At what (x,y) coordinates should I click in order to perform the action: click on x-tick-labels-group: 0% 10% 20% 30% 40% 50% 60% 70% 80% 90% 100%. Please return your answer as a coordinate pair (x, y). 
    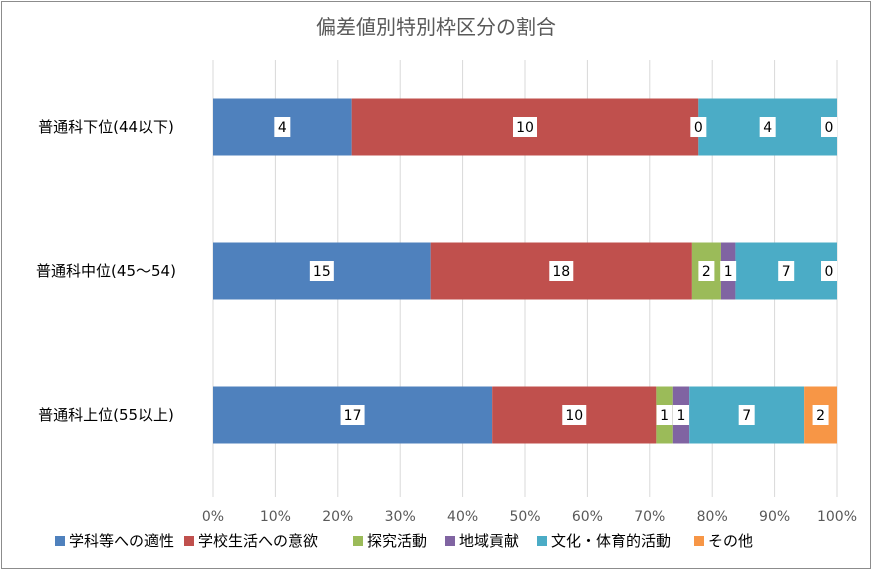
    Looking at the image, I should click on (529, 517).